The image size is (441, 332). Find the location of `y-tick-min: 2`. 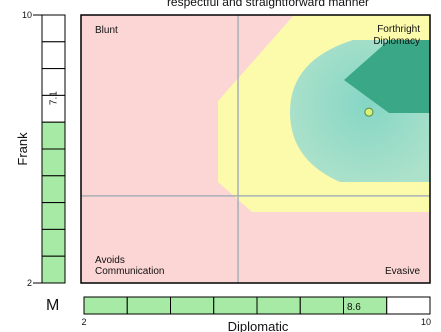

y-tick-min: 2 is located at coordinates (29, 283).